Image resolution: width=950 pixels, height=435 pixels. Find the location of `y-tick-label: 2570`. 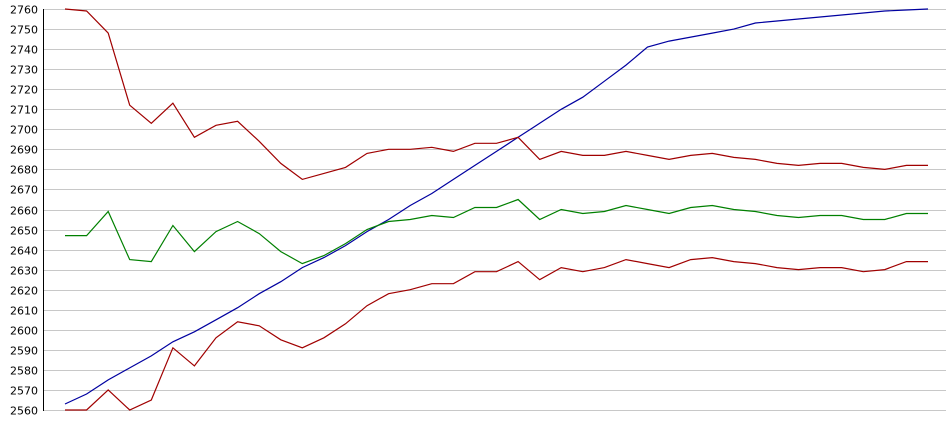

y-tick-label: 2570 is located at coordinates (24, 391).